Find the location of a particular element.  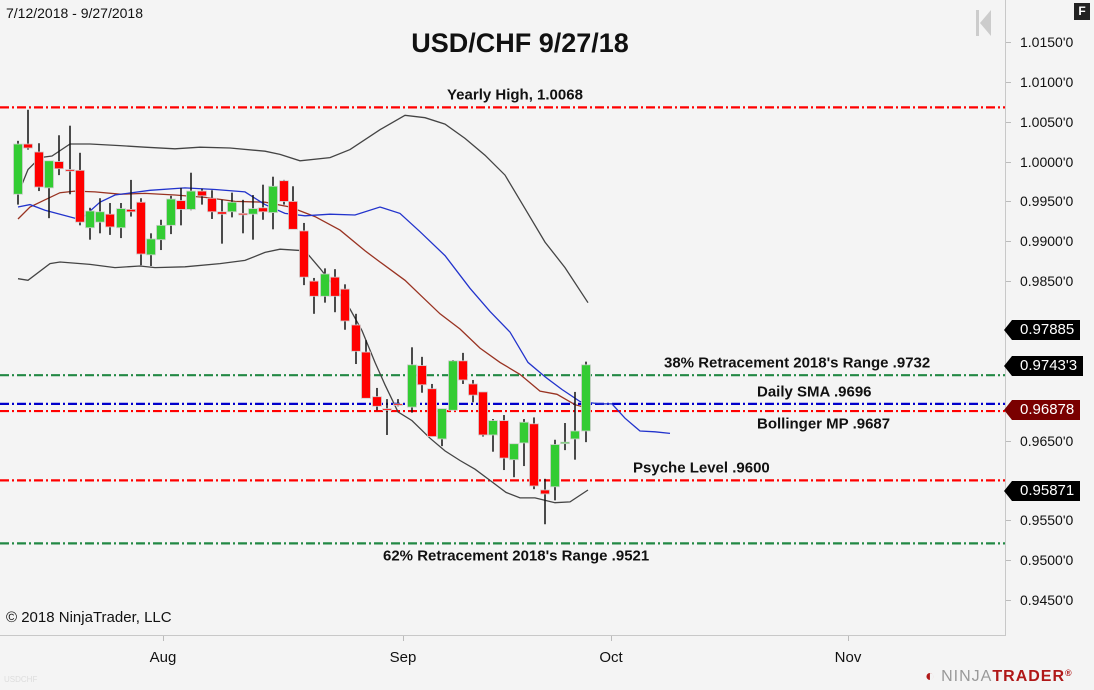

x-tick-label: Sep is located at coordinates (403, 657).